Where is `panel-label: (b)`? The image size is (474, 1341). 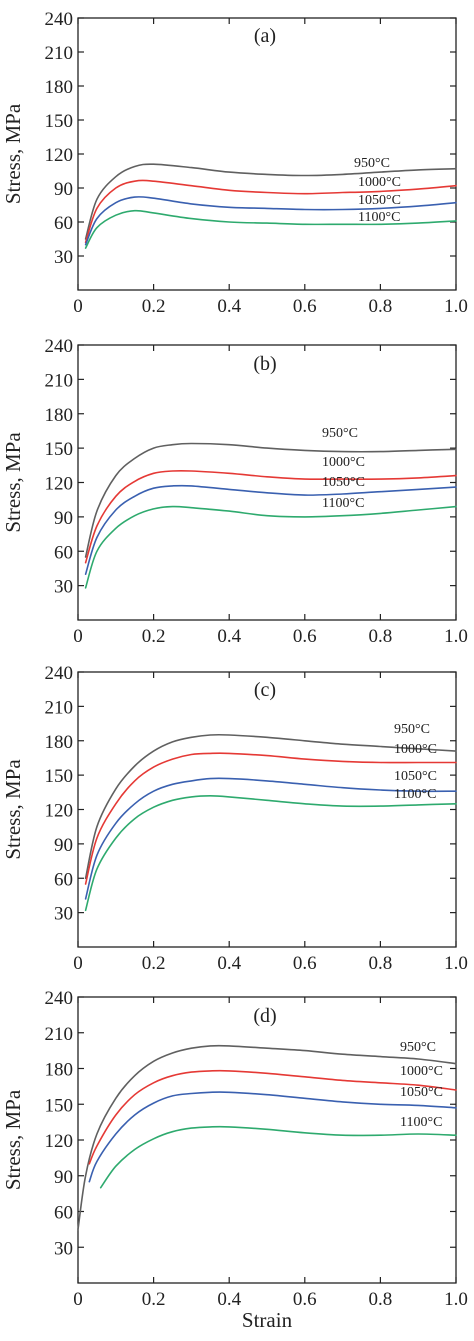
panel-label: (b) is located at coordinates (264, 364).